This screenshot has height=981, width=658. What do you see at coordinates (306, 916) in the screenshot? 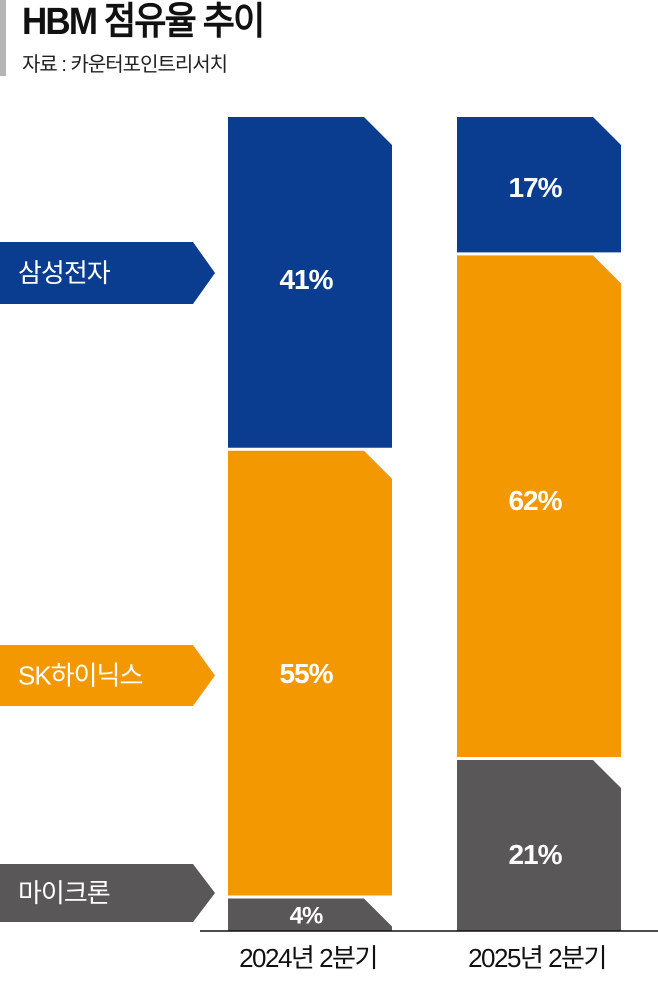
I see `value-label: 4%` at bounding box center [306, 916].